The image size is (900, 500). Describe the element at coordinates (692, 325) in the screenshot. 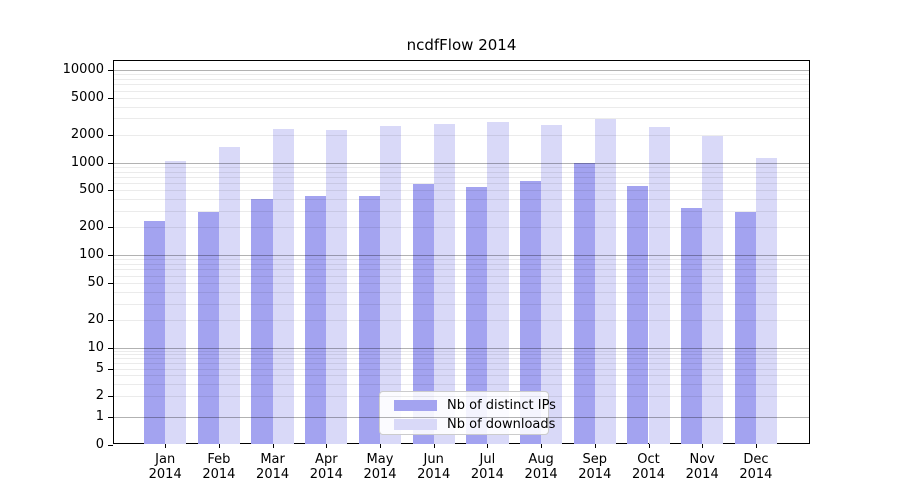

I see `bar-distinct-ips-nov` at that location.